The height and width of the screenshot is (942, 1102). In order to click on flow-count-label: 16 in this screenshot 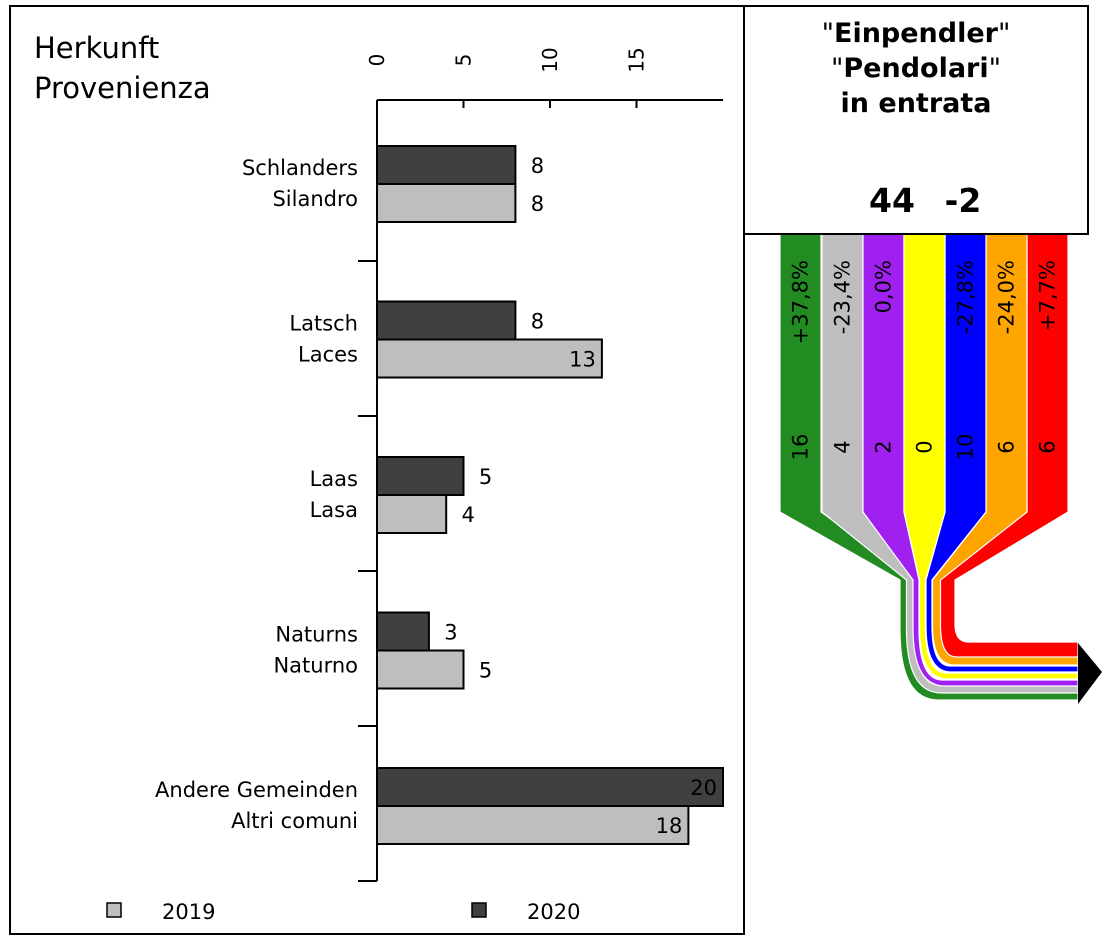, I will do `click(801, 447)`.